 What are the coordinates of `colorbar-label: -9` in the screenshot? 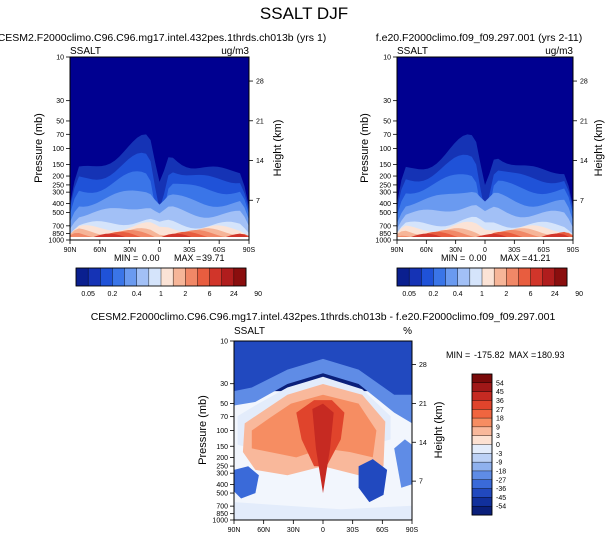 It's located at (499, 463).